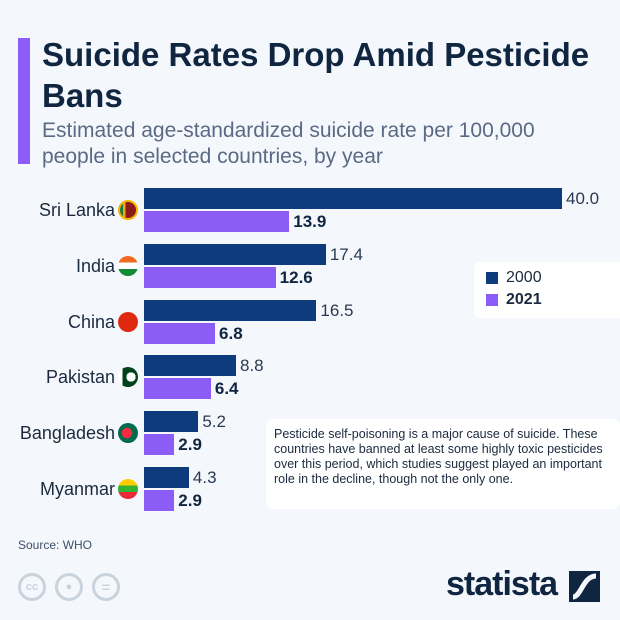 The image size is (620, 620). What do you see at coordinates (524, 299) in the screenshot?
I see `legend-label: 2021` at bounding box center [524, 299].